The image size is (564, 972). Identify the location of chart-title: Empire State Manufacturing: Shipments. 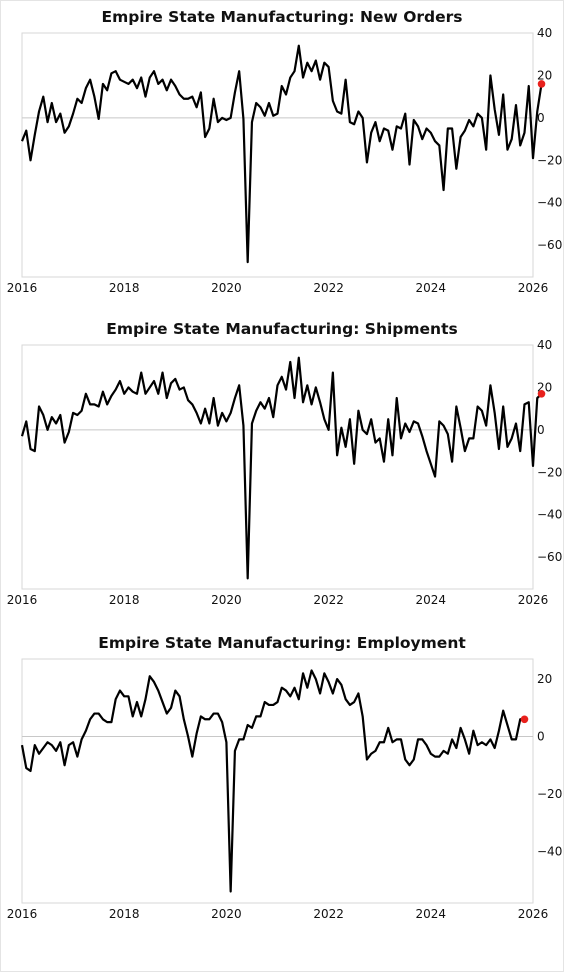
(281, 329).